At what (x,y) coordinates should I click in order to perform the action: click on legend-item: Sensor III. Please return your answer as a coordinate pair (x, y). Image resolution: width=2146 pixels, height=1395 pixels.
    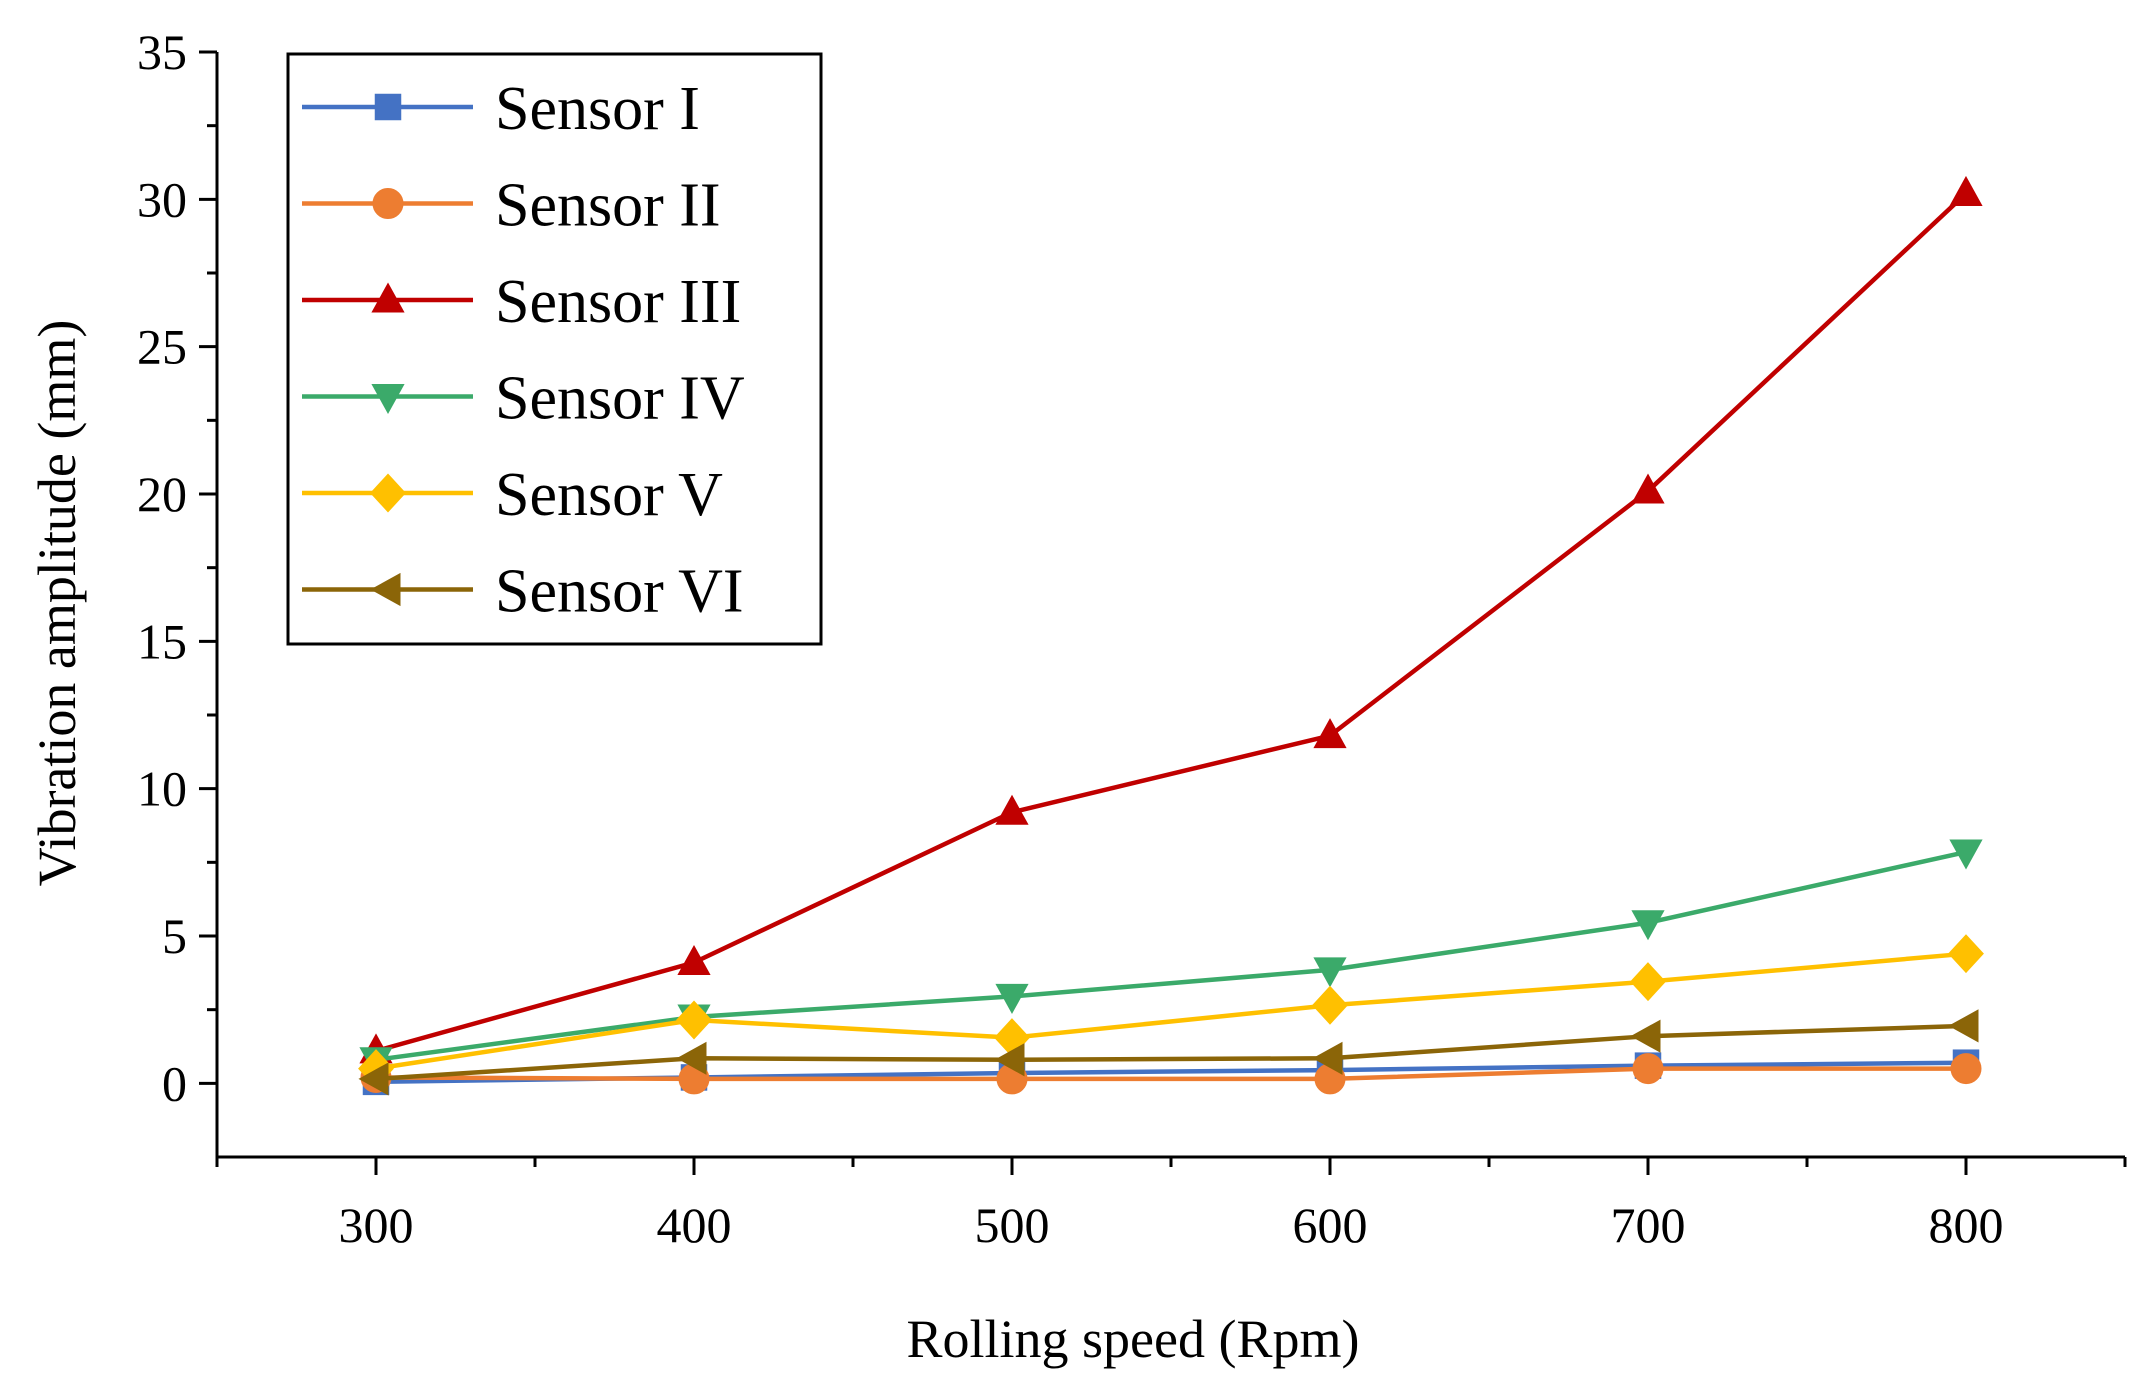
    Looking at the image, I should click on (521, 302).